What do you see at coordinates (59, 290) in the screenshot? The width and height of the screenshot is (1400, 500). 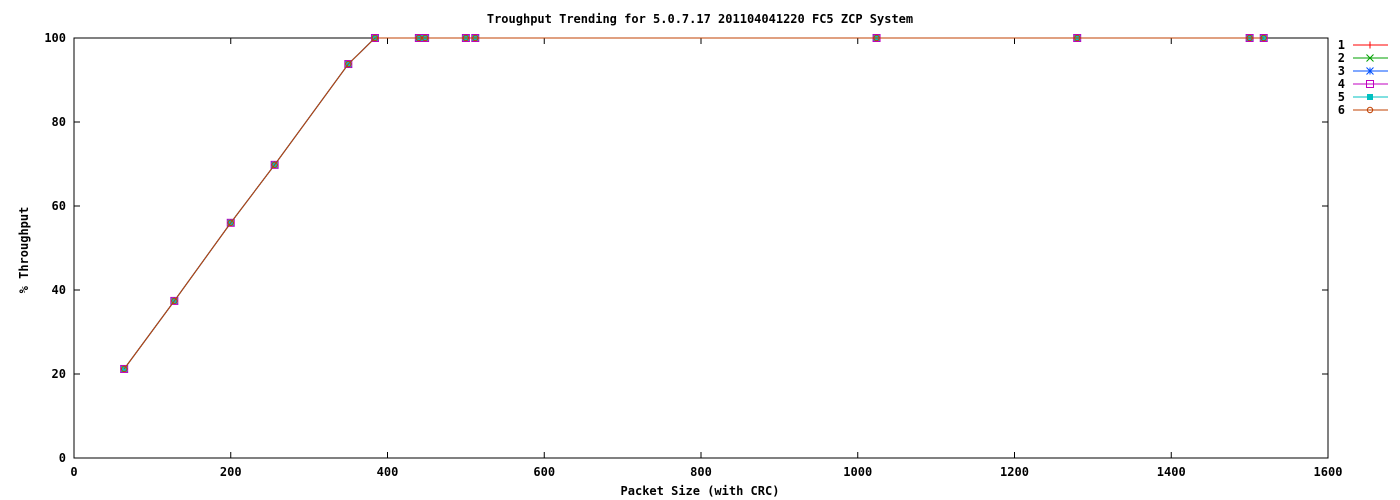 I see `y-tick-label: 40` at bounding box center [59, 290].